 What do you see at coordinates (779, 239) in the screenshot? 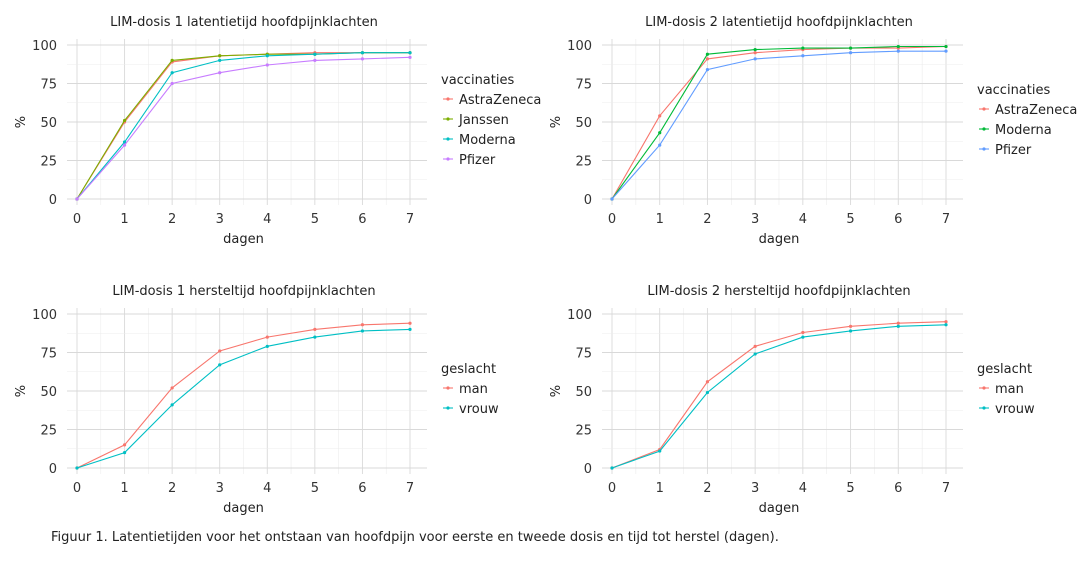
I see `panel-2-x-axis-label: dagen` at bounding box center [779, 239].